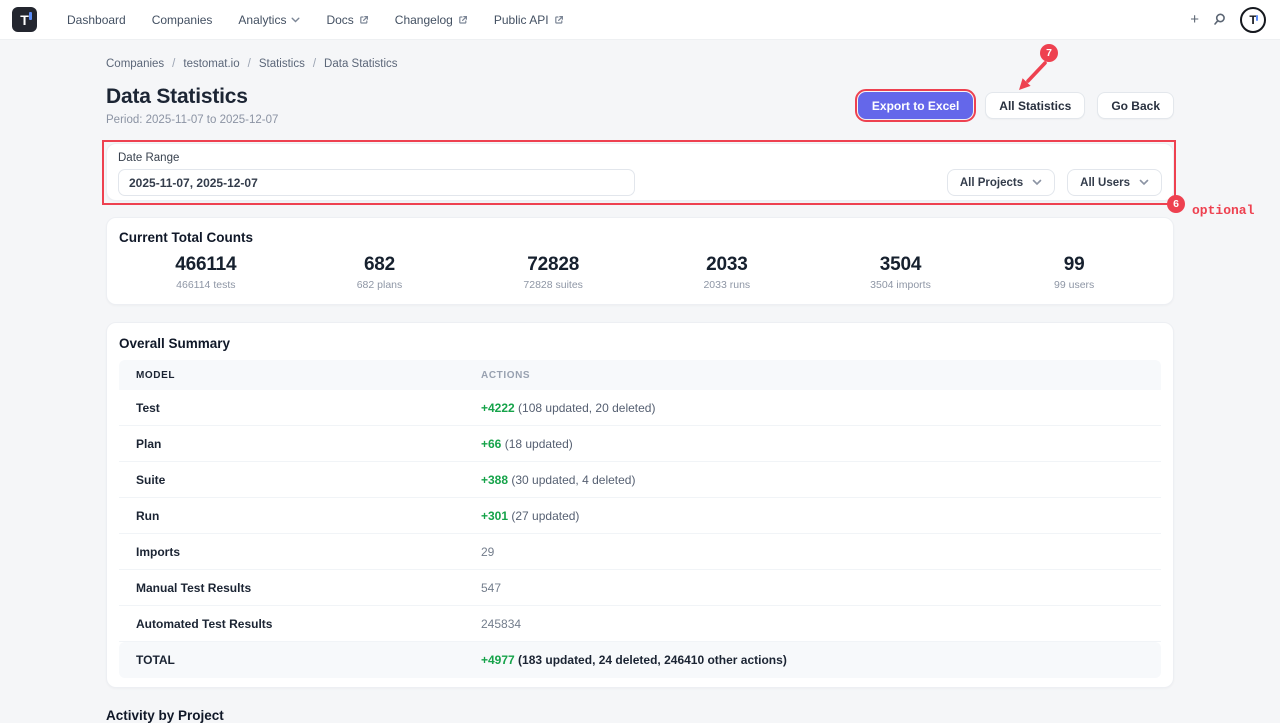 This screenshot has height=723, width=1280. What do you see at coordinates (1176, 204) in the screenshot?
I see `annotation-badge-6: 6` at bounding box center [1176, 204].